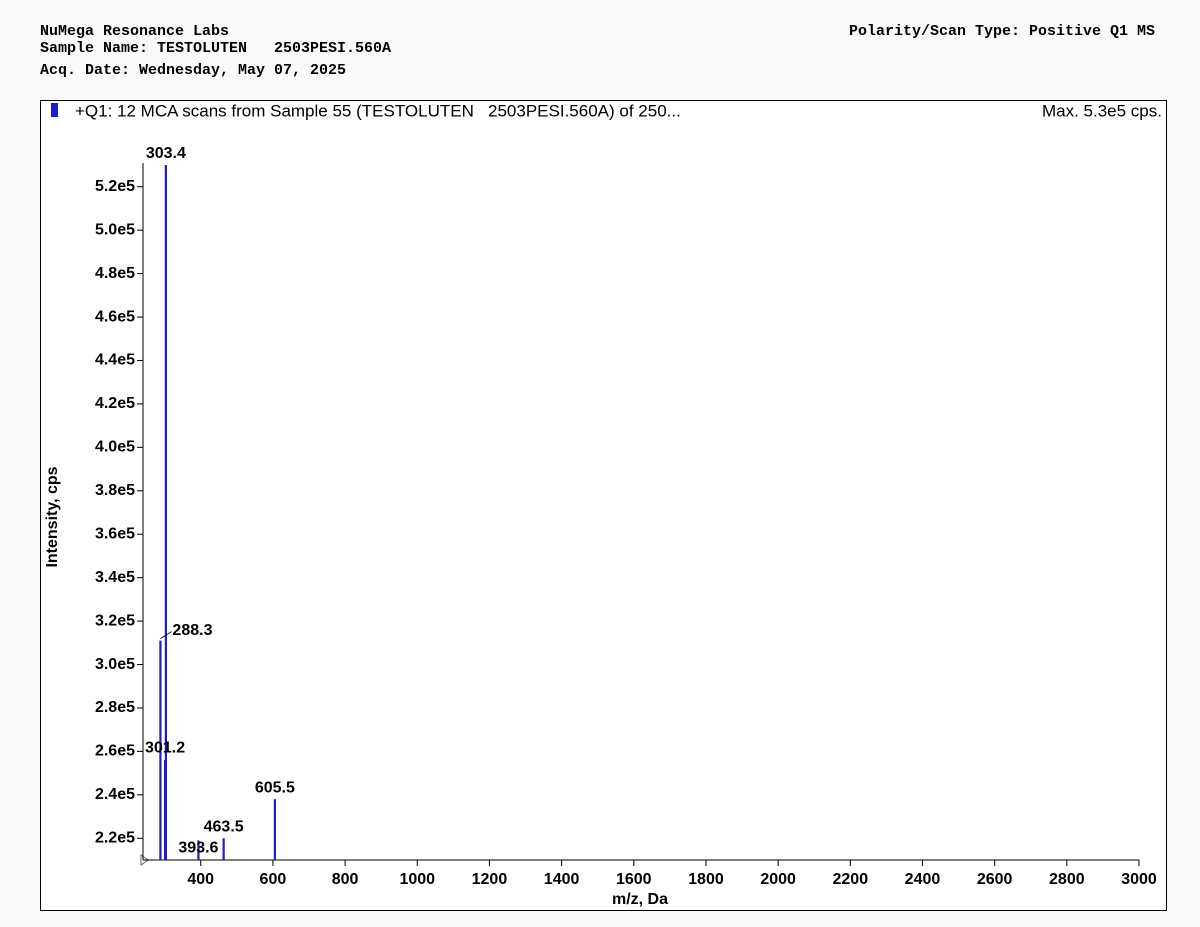 This screenshot has height=927, width=1200. Describe the element at coordinates (115, 664) in the screenshot. I see `y-tick-label: 3.0e5` at that location.